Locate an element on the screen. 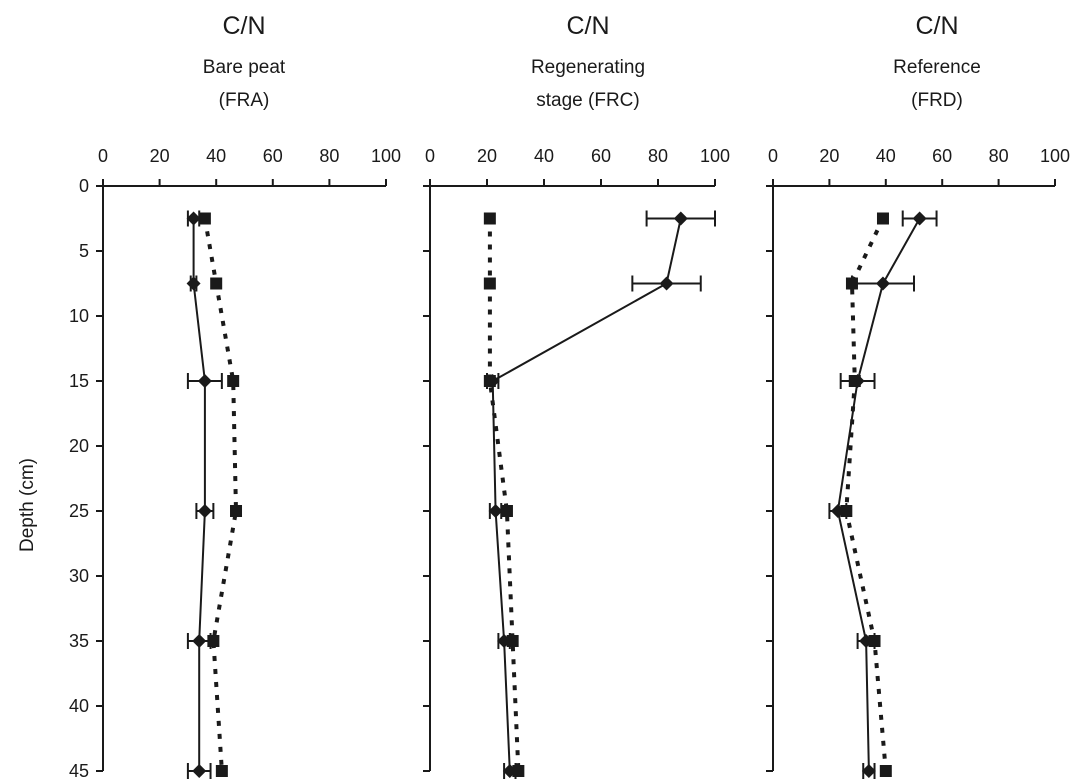 This screenshot has height=783, width=1081. y-tick-label: 30 is located at coordinates (79, 576).